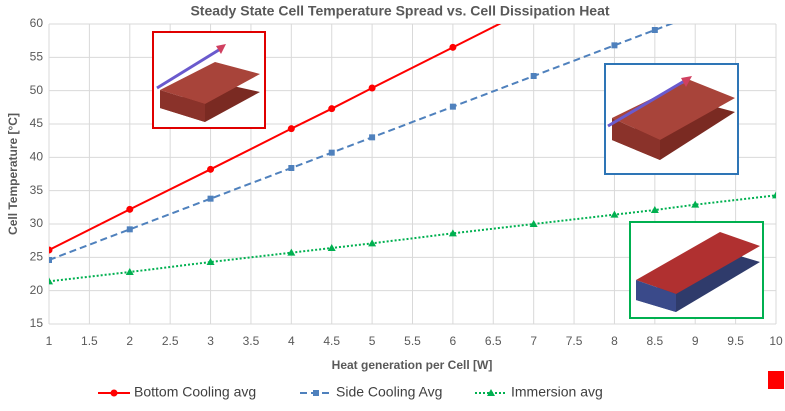 The height and width of the screenshot is (411, 785). What do you see at coordinates (37, 157) in the screenshot?
I see `y-tick-label: 40` at bounding box center [37, 157].